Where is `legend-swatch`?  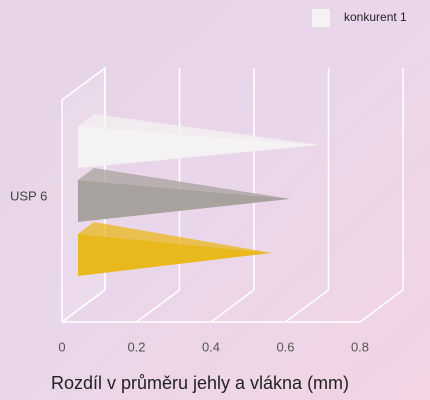 legend-swatch is located at coordinates (321, 18).